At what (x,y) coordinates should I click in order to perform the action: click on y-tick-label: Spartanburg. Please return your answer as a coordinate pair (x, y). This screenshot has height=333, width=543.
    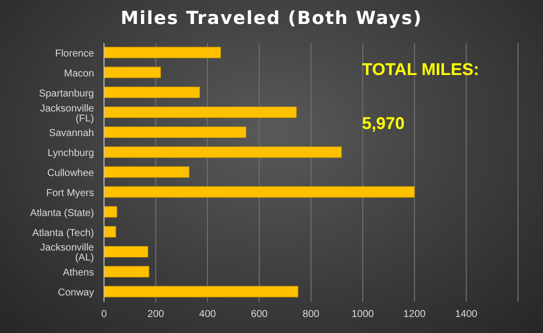
    Looking at the image, I should click on (66, 94).